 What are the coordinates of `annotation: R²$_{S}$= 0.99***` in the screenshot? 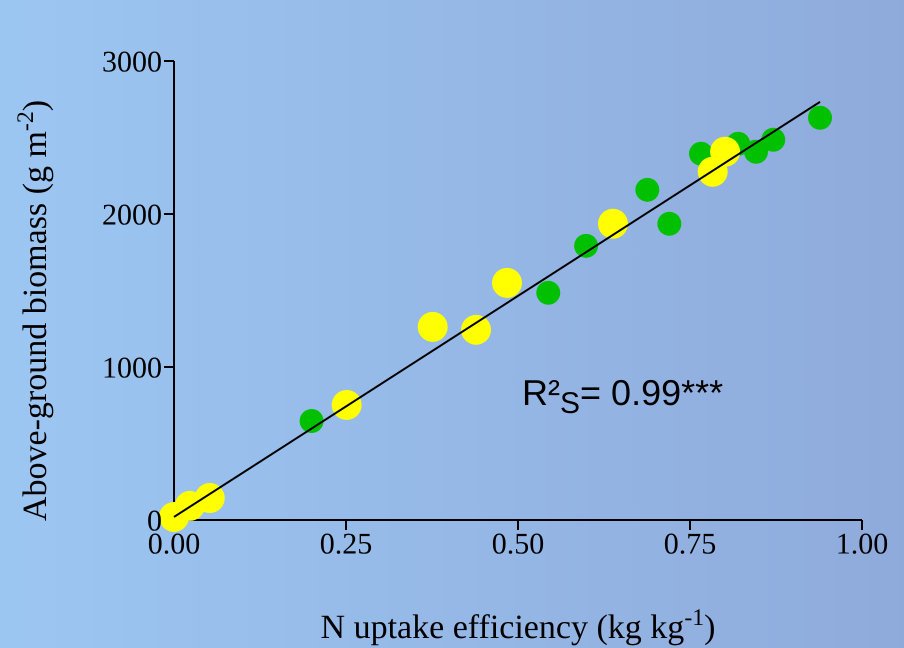 It's located at (623, 397).